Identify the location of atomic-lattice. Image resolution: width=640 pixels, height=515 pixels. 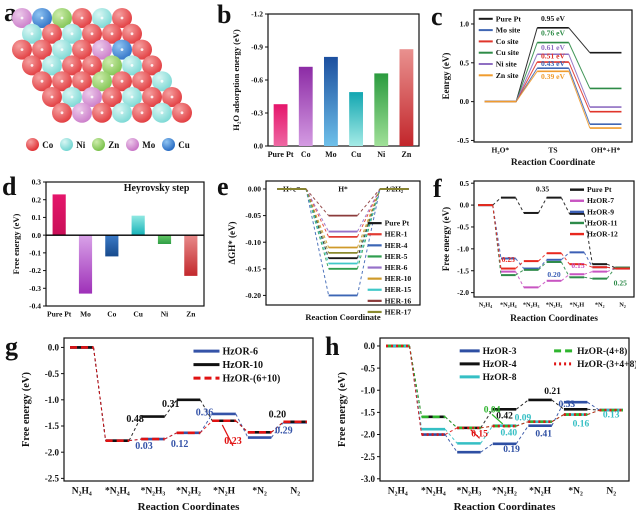
(102, 65).